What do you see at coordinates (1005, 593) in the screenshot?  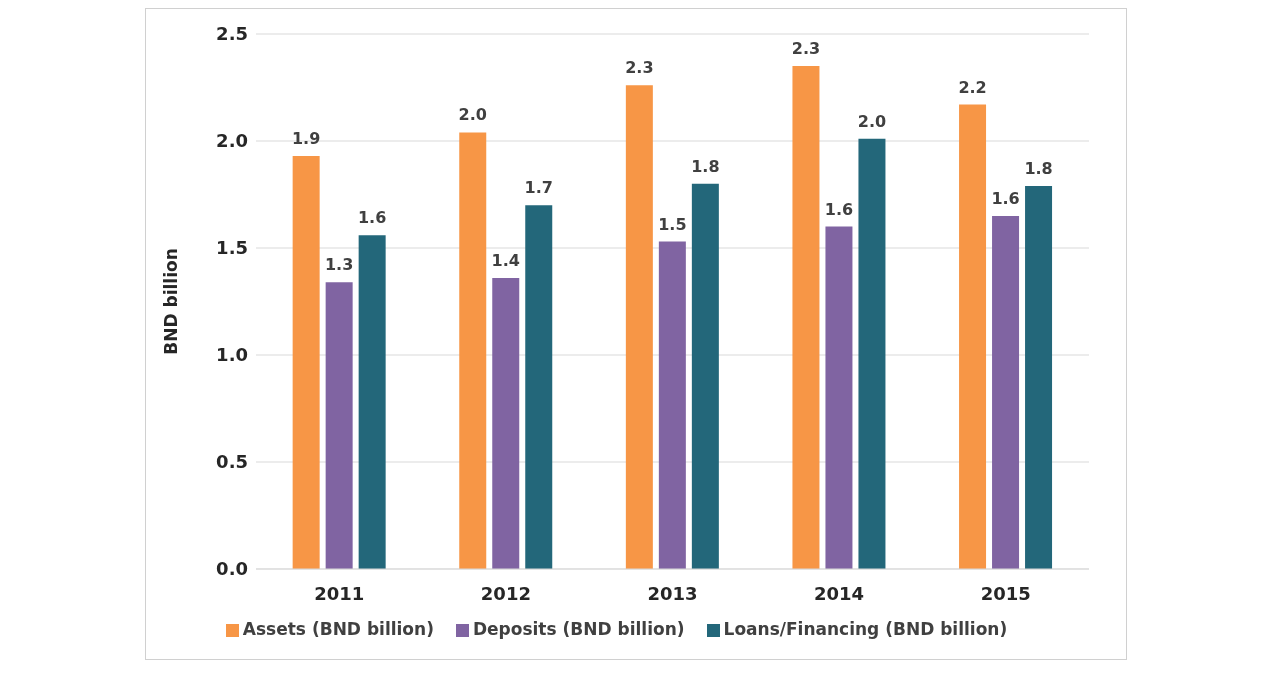 I see `x-tick-label: 2015` at bounding box center [1005, 593].